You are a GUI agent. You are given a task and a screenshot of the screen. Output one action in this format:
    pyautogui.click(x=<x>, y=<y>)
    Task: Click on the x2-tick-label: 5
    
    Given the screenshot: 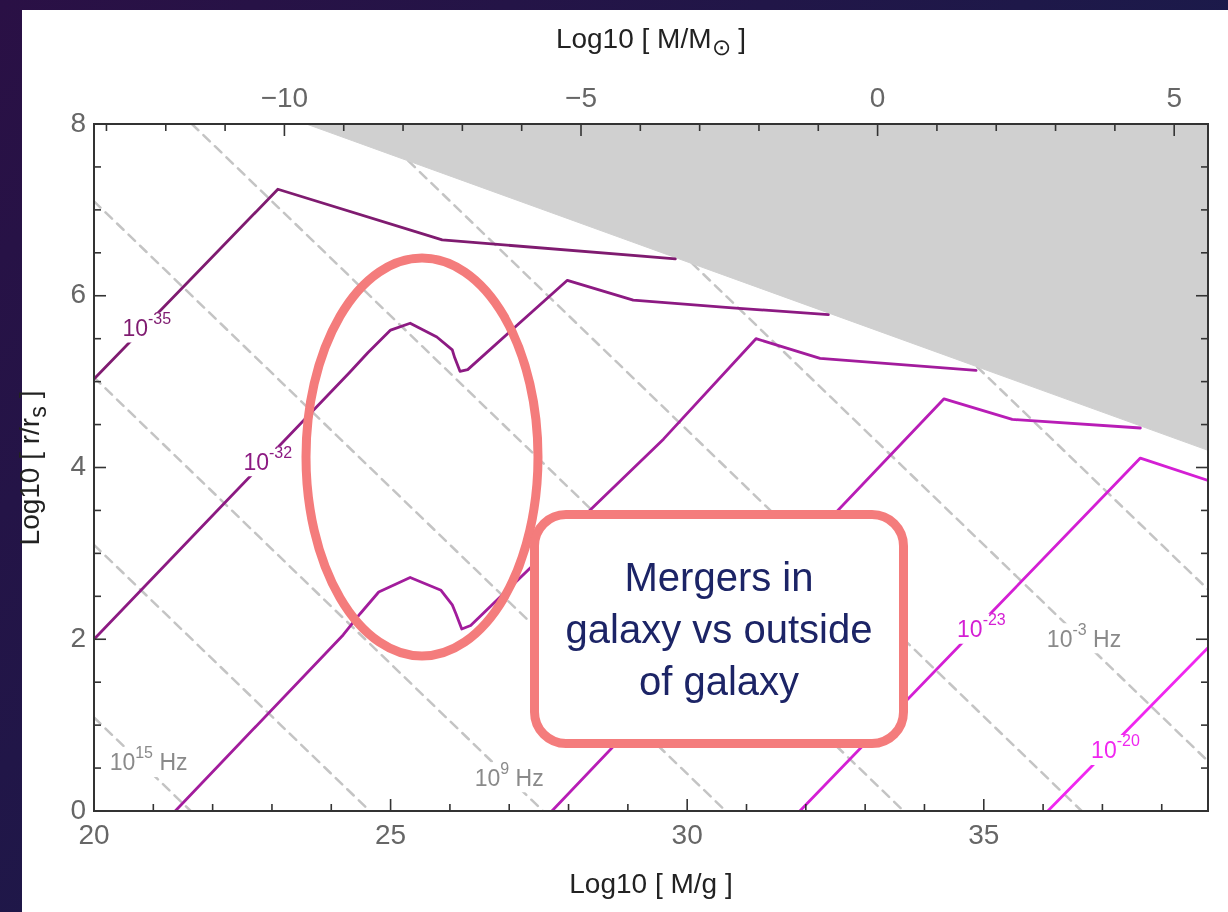 What is the action you would take?
    pyautogui.click(x=1174, y=97)
    